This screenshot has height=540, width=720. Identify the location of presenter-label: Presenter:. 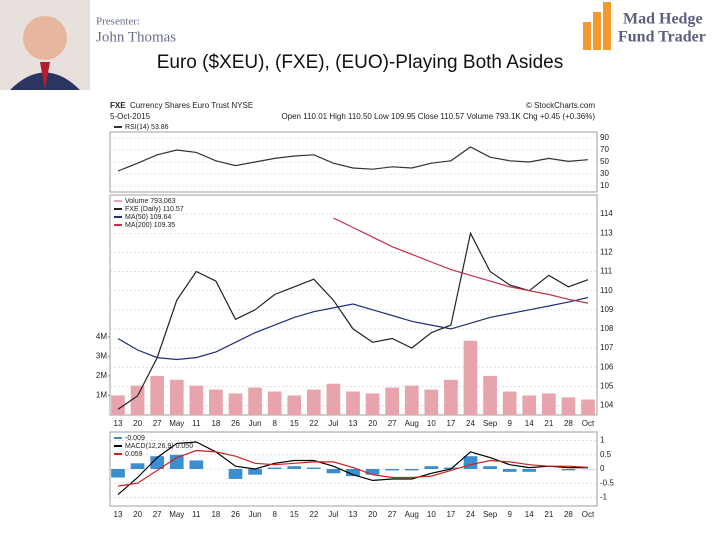
(118, 22).